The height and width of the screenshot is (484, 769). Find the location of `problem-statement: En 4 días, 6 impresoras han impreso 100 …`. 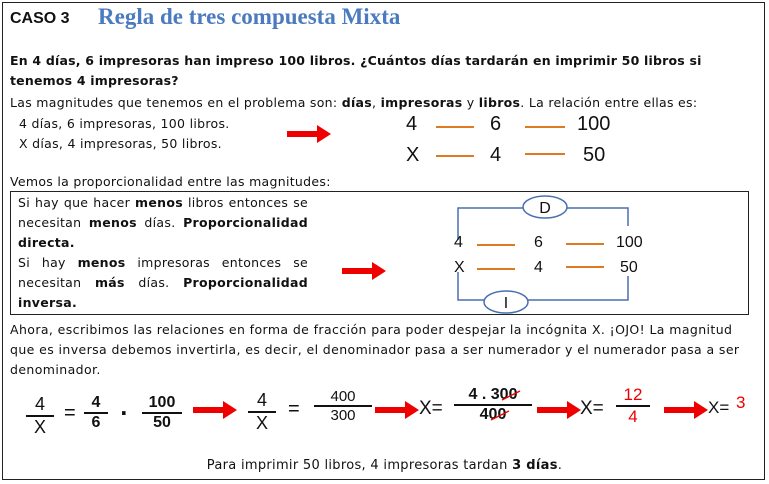

problem-statement: En 4 días, 6 impresoras han impreso 100 … is located at coordinates (356, 70).